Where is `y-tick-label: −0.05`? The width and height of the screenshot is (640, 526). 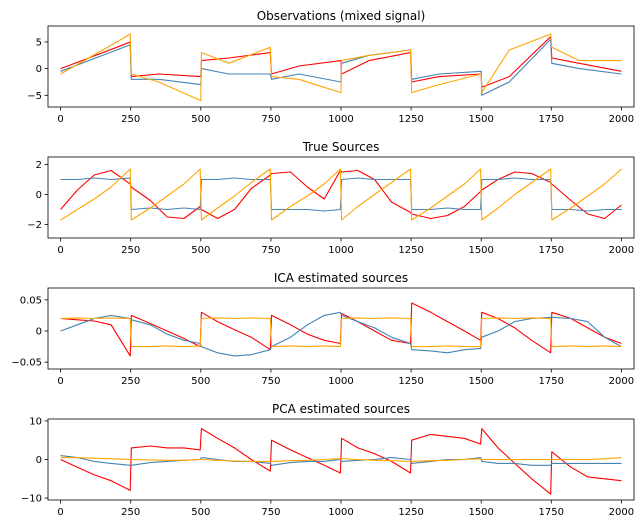
y-tick-label: −0.05 is located at coordinates (26, 363).